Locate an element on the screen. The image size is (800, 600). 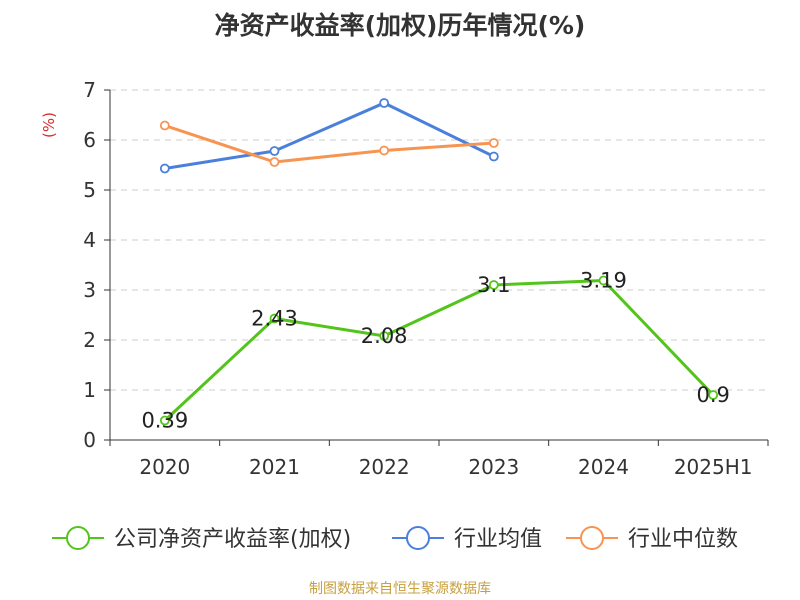
y-tick-label: 5 is located at coordinates (89, 190).